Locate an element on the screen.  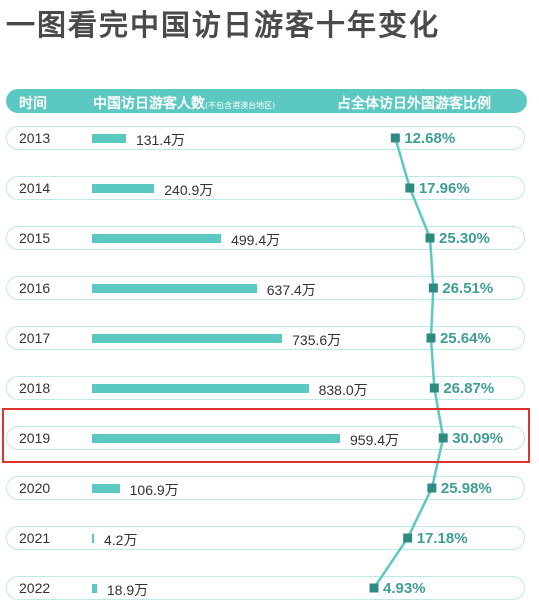
visitor-count-label: 240.9万 is located at coordinates (189, 190).